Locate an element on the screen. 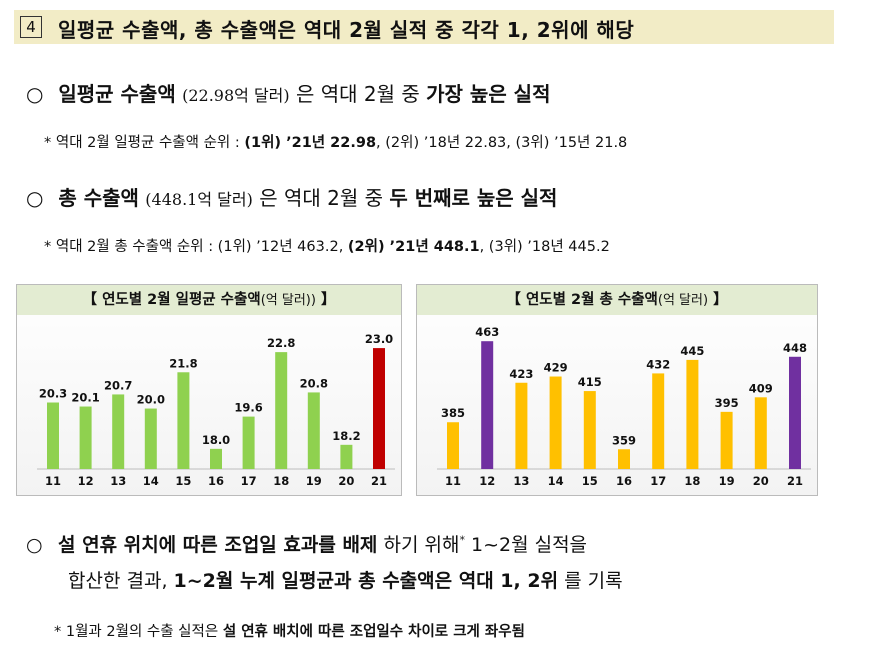 The image size is (878, 647). note3-bold: 설 연휴 배치에 따른 조업일수 차이로 크게 좌우됨 is located at coordinates (373, 632).